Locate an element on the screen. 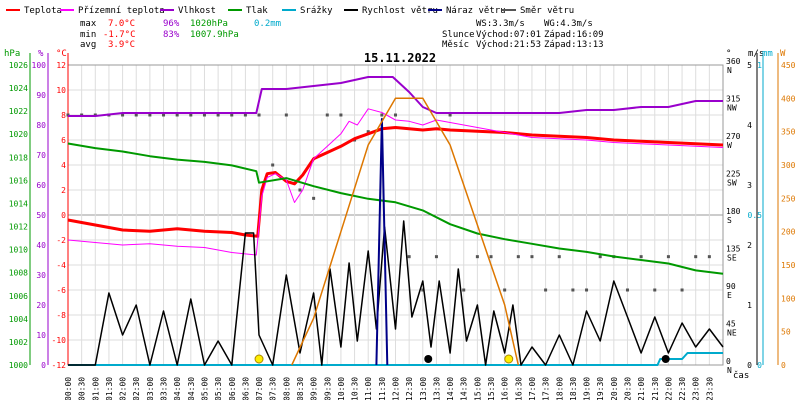 The image size is (800, 400). unit-celsius: °C is located at coordinates (61, 54).